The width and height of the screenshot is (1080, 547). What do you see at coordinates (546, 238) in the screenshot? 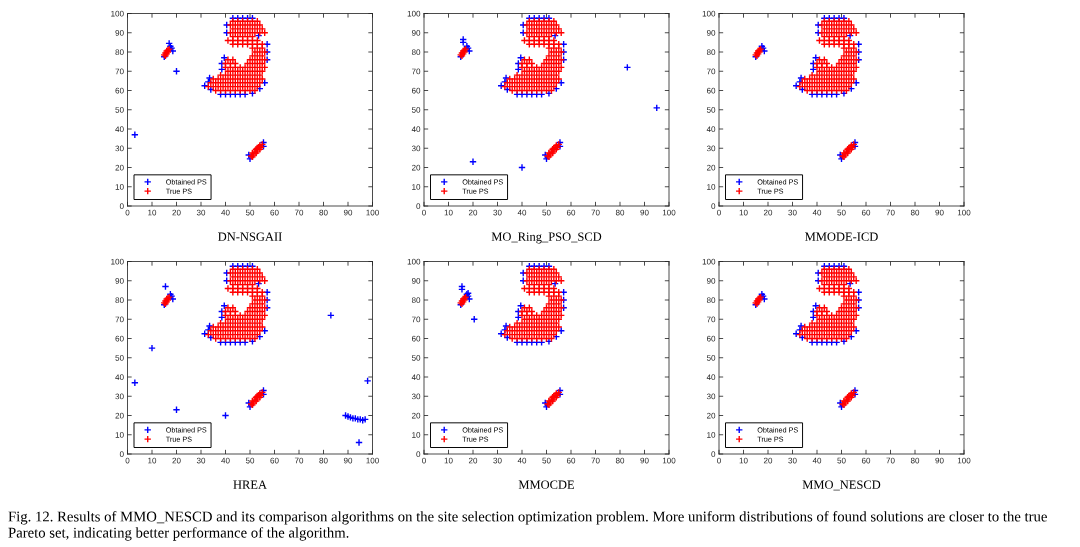
I see `text: MO_Ring_PSO_SCD` at bounding box center [546, 238].